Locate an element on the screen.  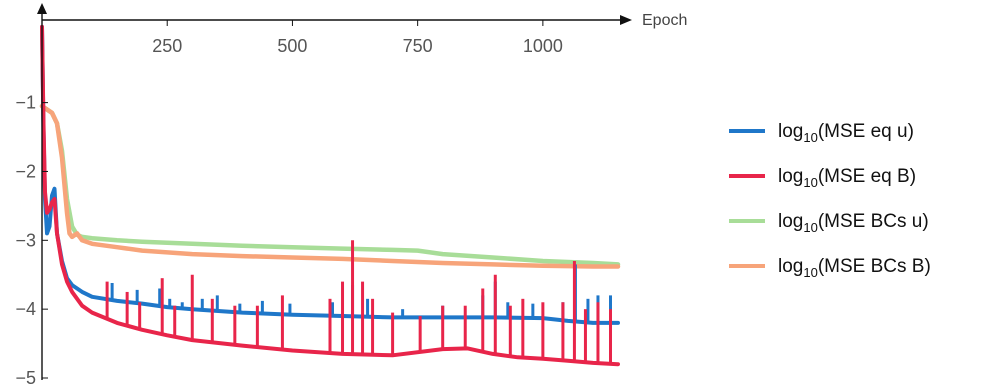
y-tick-label--2: −2 is located at coordinates (25, 171).